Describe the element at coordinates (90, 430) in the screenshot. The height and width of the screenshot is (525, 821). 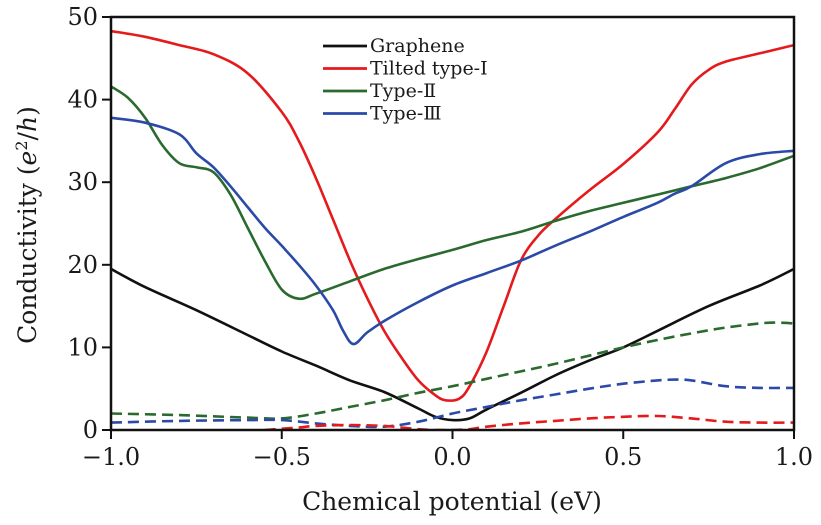
I see `y-tick-label: 0` at that location.